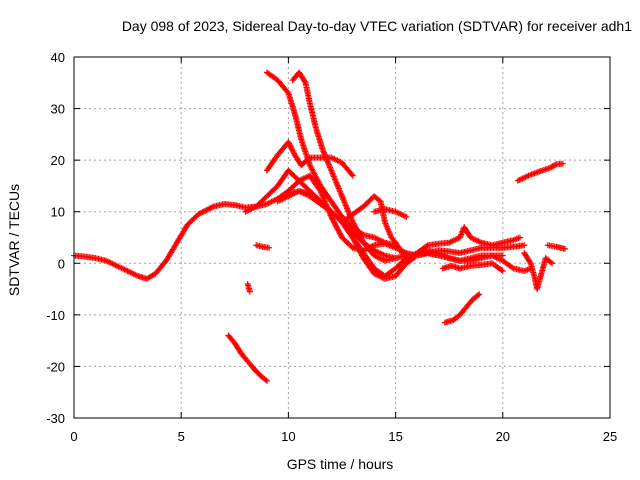 The width and height of the screenshot is (640, 480). I want to click on y-tick-label: -30, so click(55, 418).